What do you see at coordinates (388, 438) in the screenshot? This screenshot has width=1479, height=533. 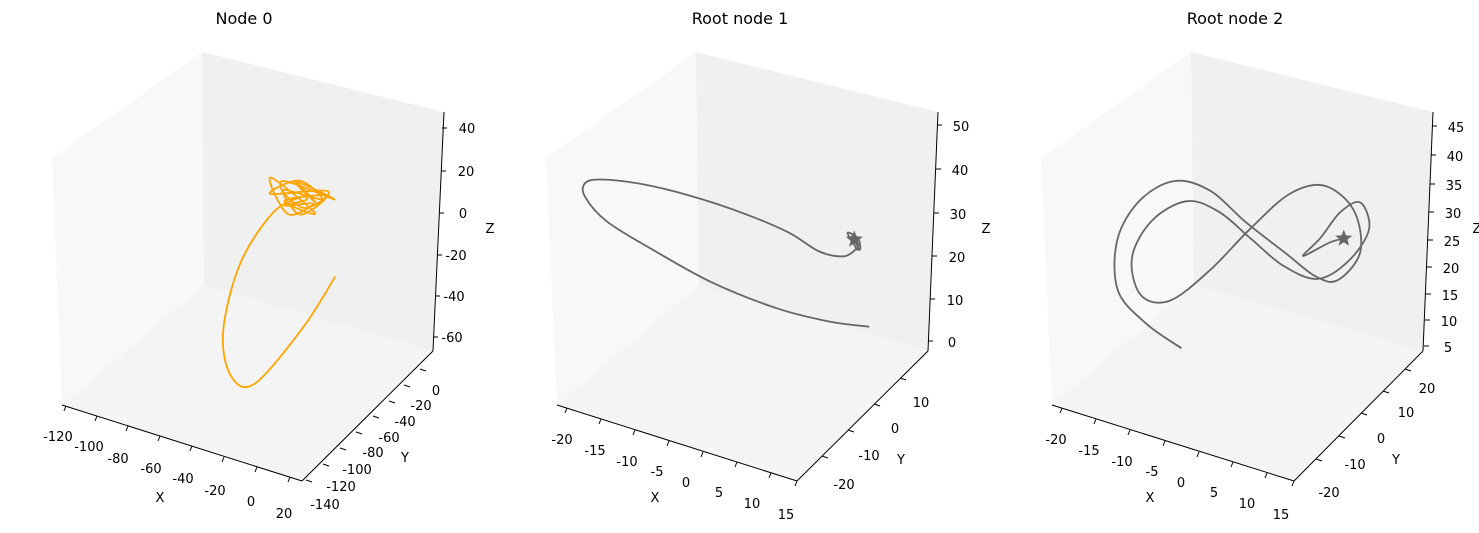 I see `y-tick-label: -60` at bounding box center [388, 438].